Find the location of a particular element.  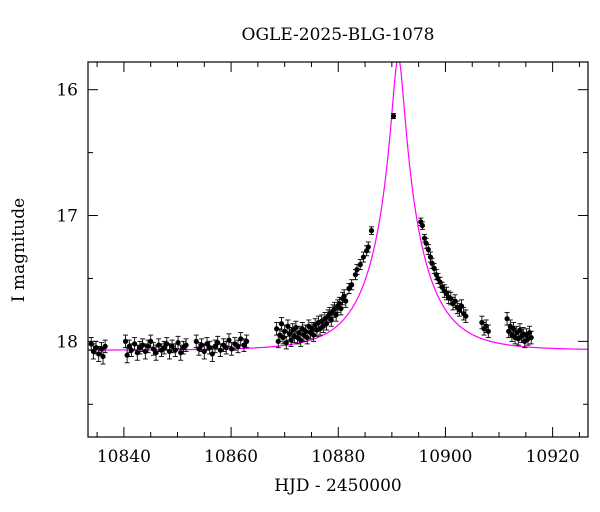

y-tick-label: 17 is located at coordinates (67, 217).